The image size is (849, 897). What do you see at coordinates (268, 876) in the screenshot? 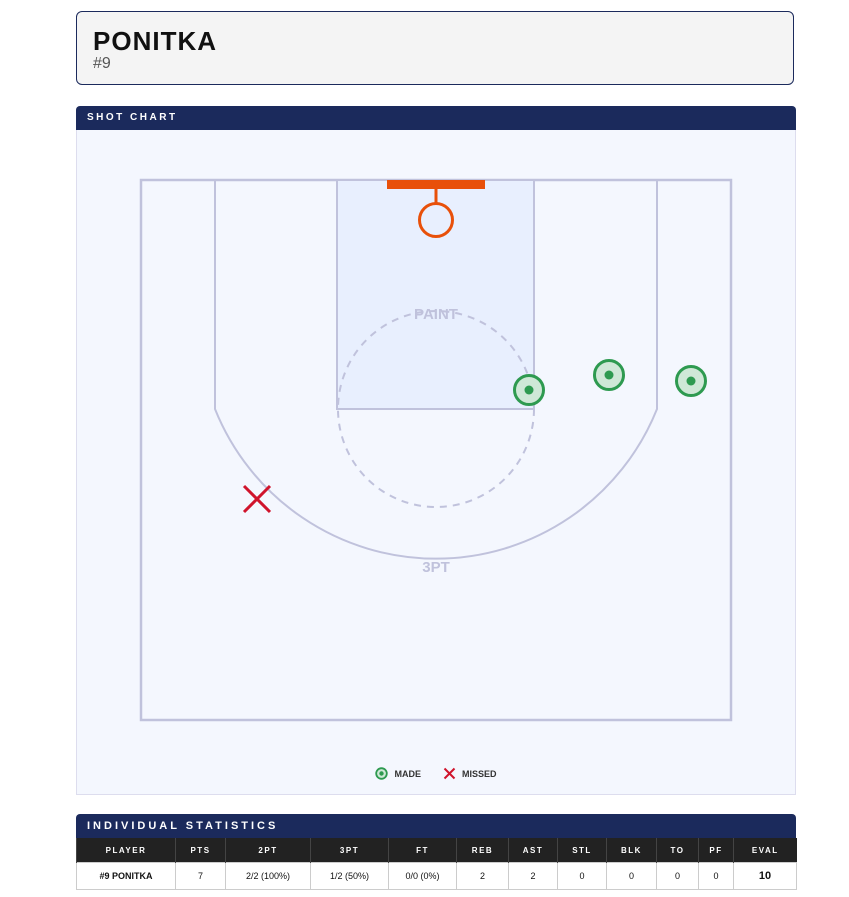
I see `stat-cell: 2/2 (100%)` at bounding box center [268, 876].